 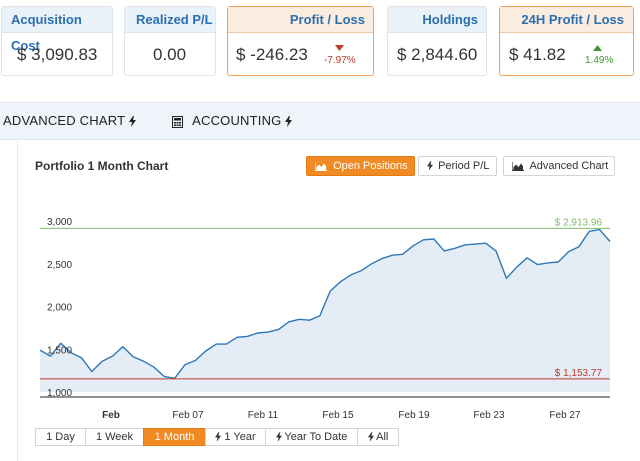 I want to click on range-1-day-label: 1 Day, so click(x=60, y=437).